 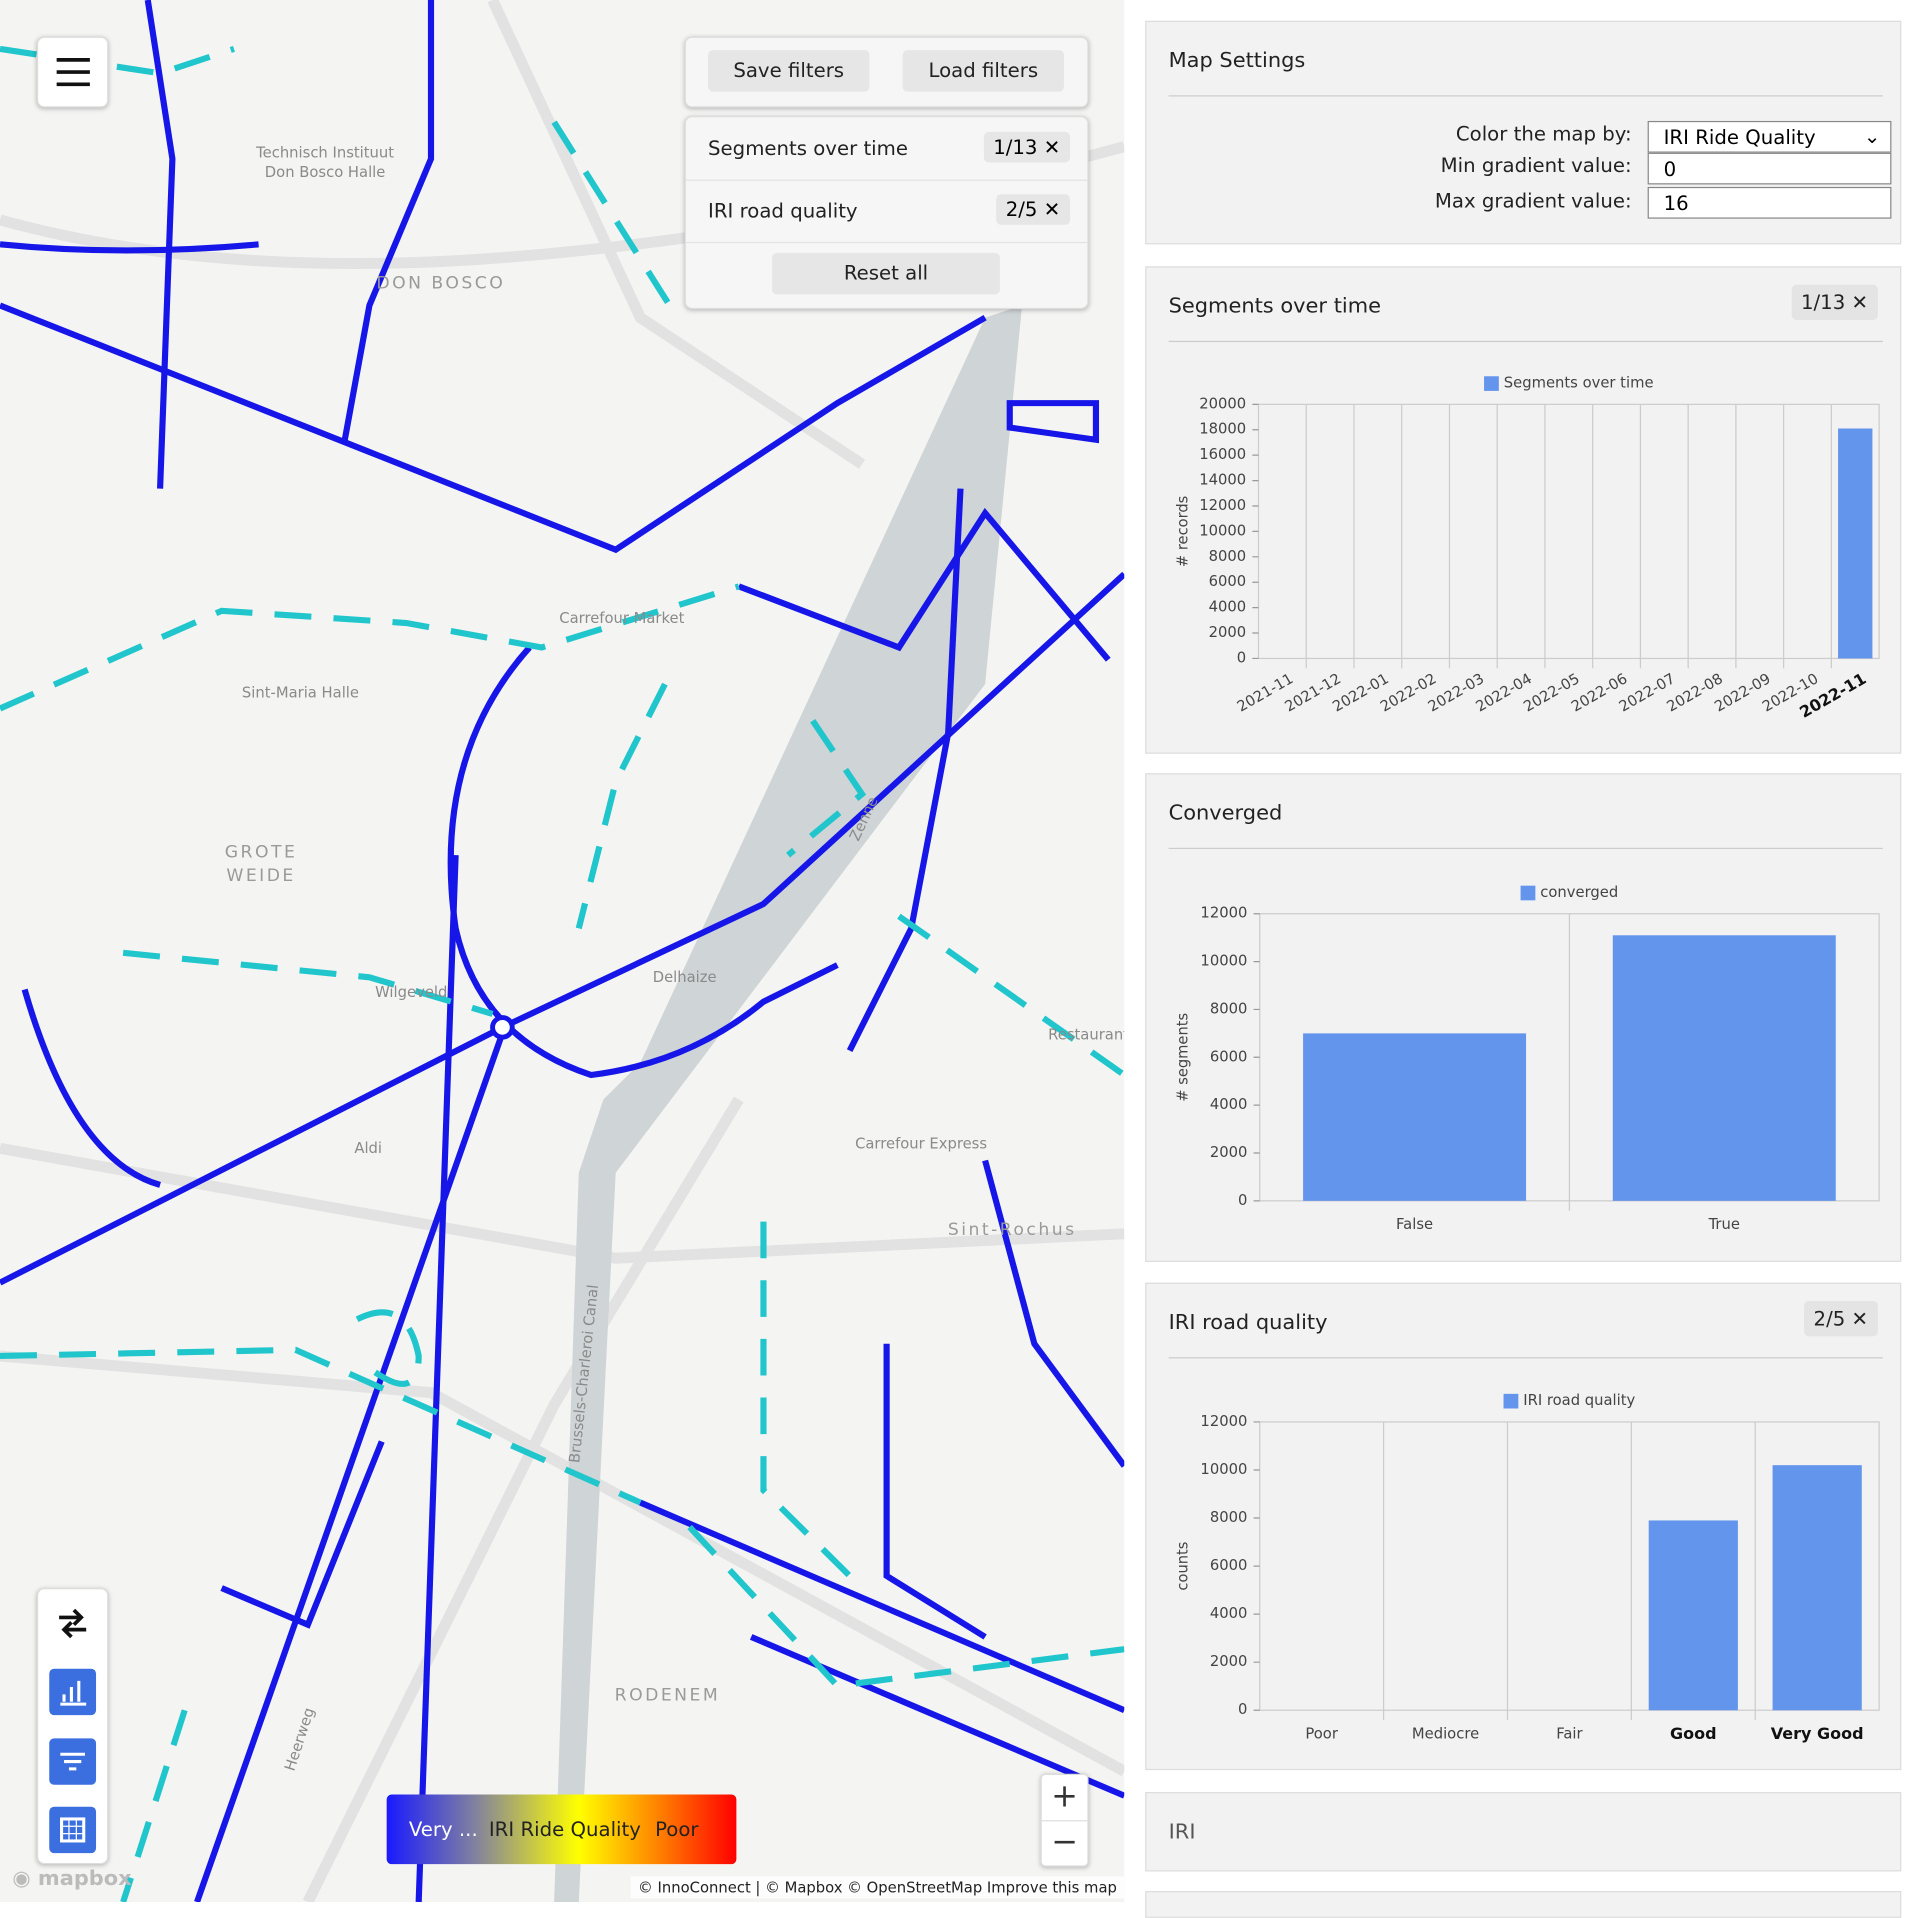 What do you see at coordinates (300, 1739) in the screenshot?
I see `place-label: Heerweg` at bounding box center [300, 1739].